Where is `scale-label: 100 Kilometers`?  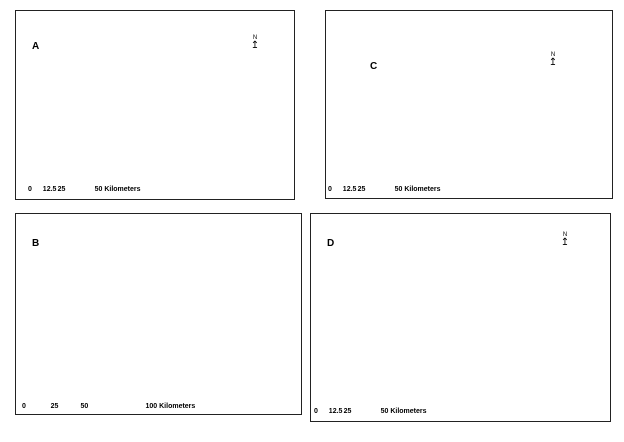
scale-label: 100 Kilometers is located at coordinates (170, 406).